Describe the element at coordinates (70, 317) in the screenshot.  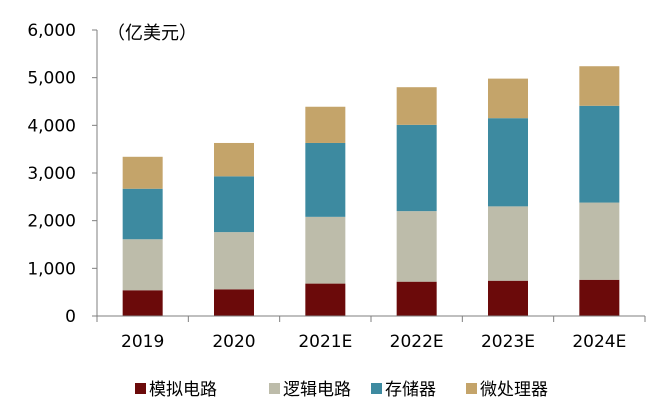
I see `y-tick-label: 0` at that location.